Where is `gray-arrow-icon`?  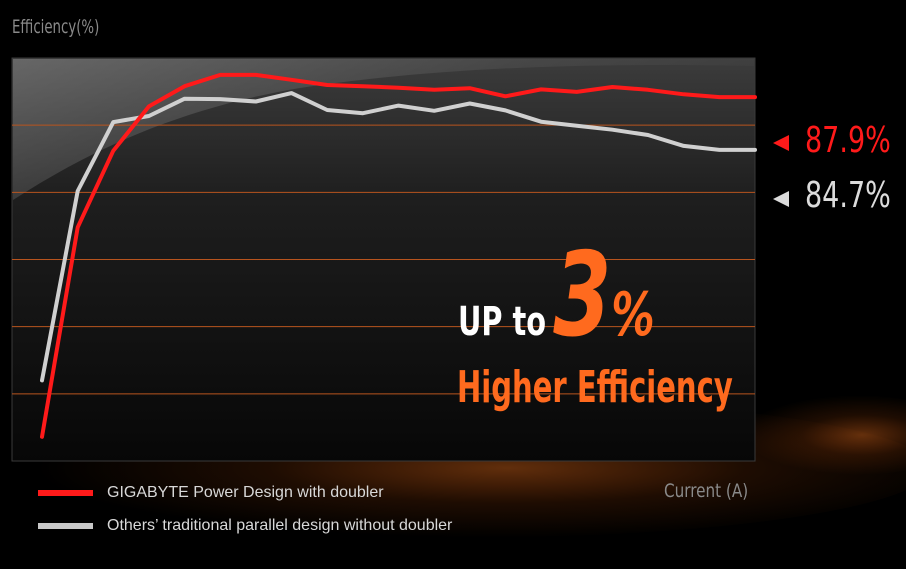 gray-arrow-icon is located at coordinates (781, 199).